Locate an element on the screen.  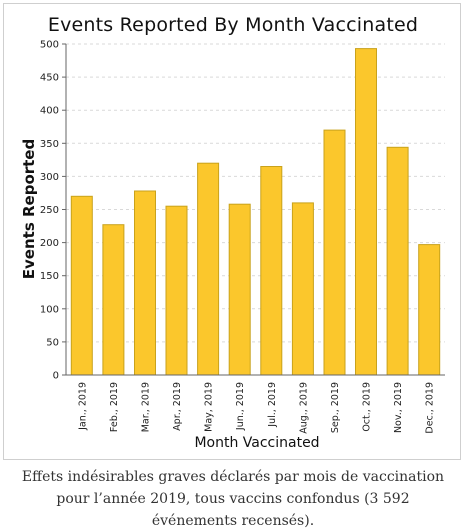
x-tick-label: Jan., 2019 is located at coordinates (82, 406).